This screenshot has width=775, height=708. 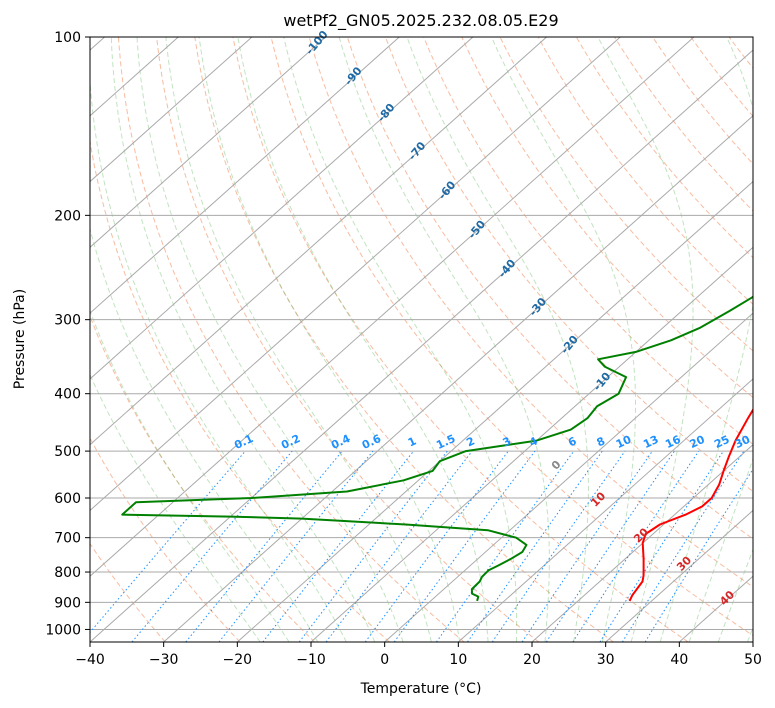 I want to click on temperature-profile-line, so click(x=690, y=504).